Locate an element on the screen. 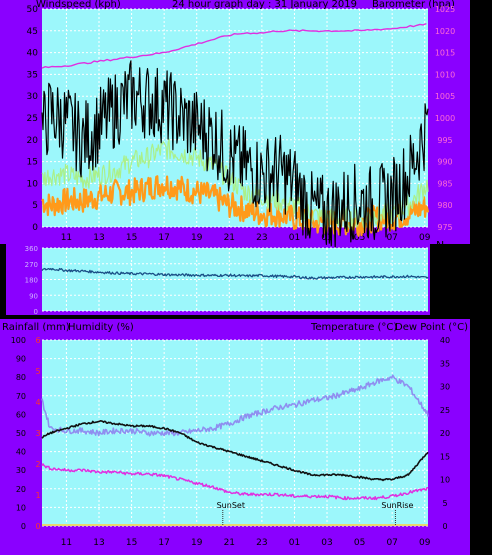 The height and width of the screenshot is (555, 492). humidity-line is located at coordinates (235, 482).